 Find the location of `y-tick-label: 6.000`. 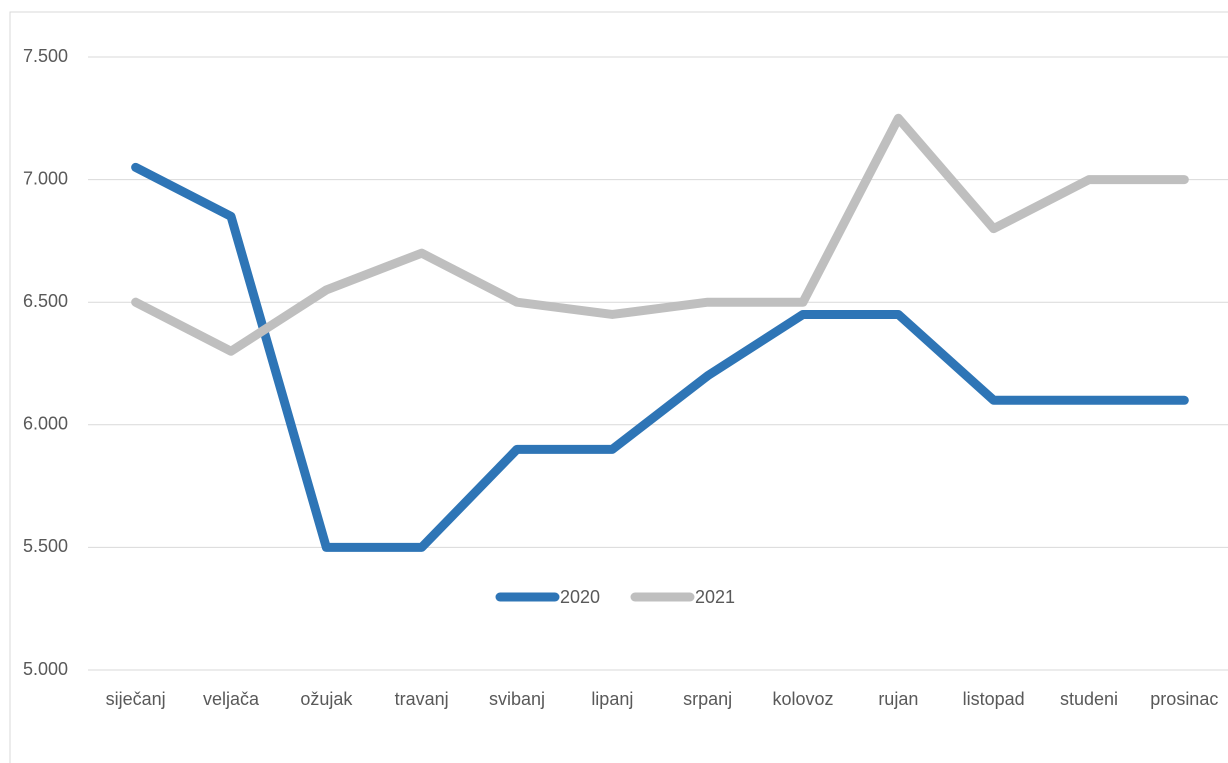

y-tick-label: 6.000 is located at coordinates (45, 424).